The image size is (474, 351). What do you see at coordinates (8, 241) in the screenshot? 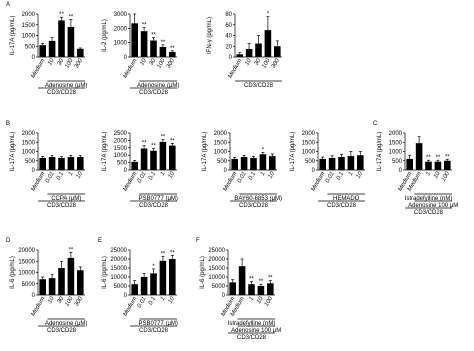
I see `panel-letter: D` at bounding box center [8, 241].